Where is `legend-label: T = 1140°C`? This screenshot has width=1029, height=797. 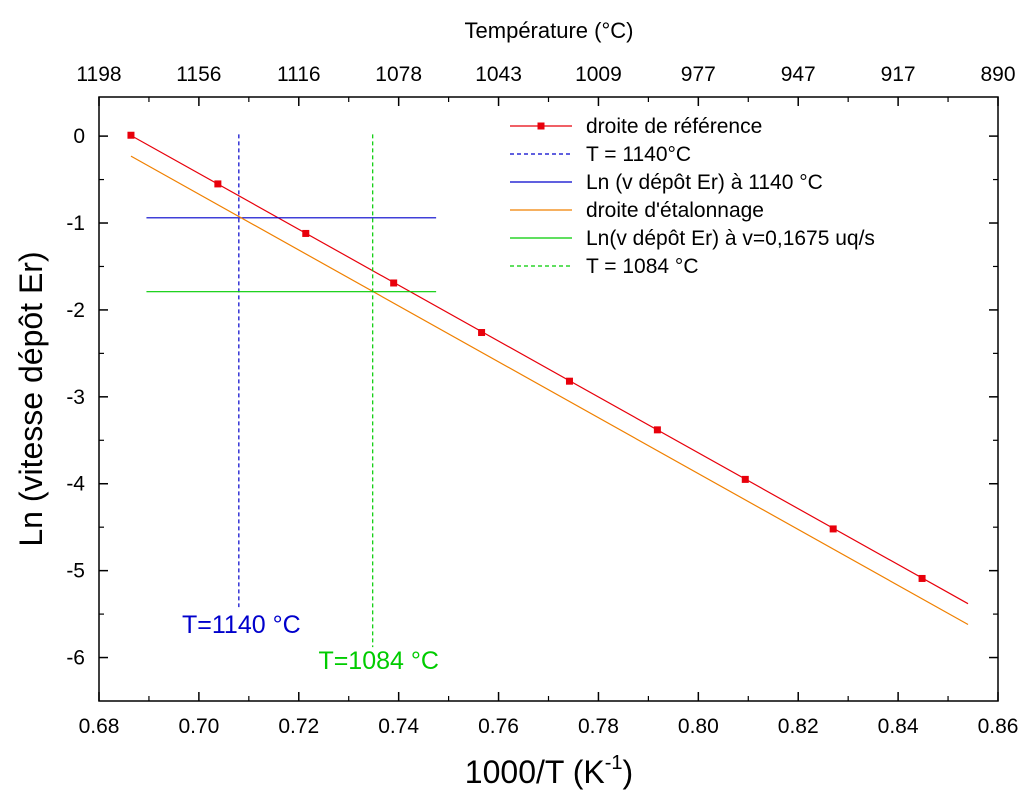
legend-label: T = 1140°C is located at coordinates (638, 154).